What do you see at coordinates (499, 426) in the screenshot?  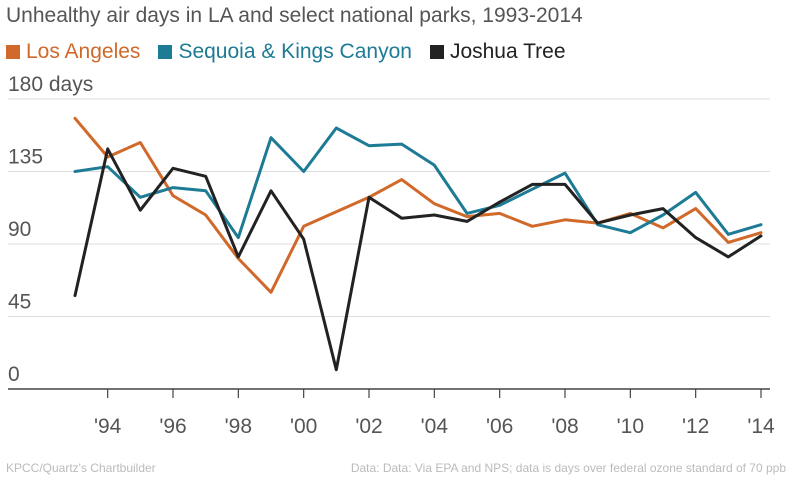 I see `x-tick-label-2006: '06` at bounding box center [499, 426].